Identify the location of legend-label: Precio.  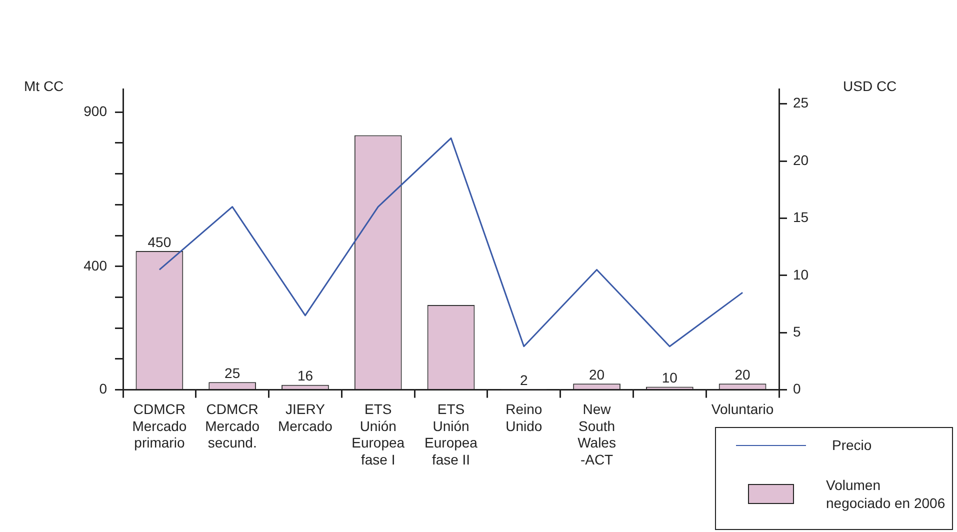
(852, 445).